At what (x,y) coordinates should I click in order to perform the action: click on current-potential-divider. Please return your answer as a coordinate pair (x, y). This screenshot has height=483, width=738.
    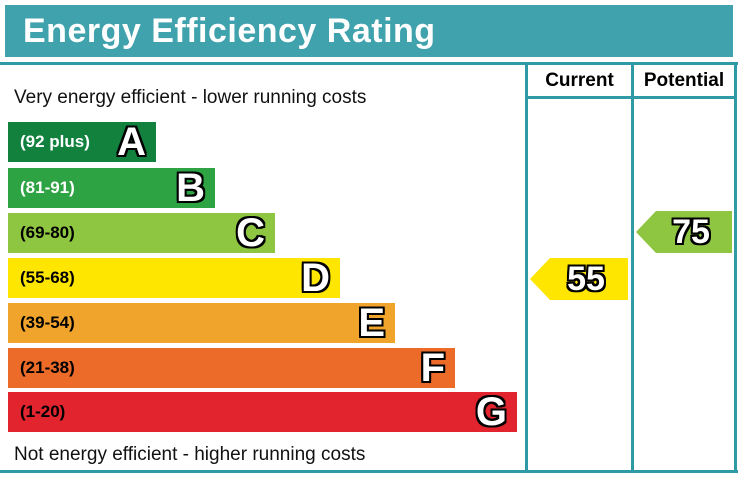
    Looking at the image, I should click on (632, 267).